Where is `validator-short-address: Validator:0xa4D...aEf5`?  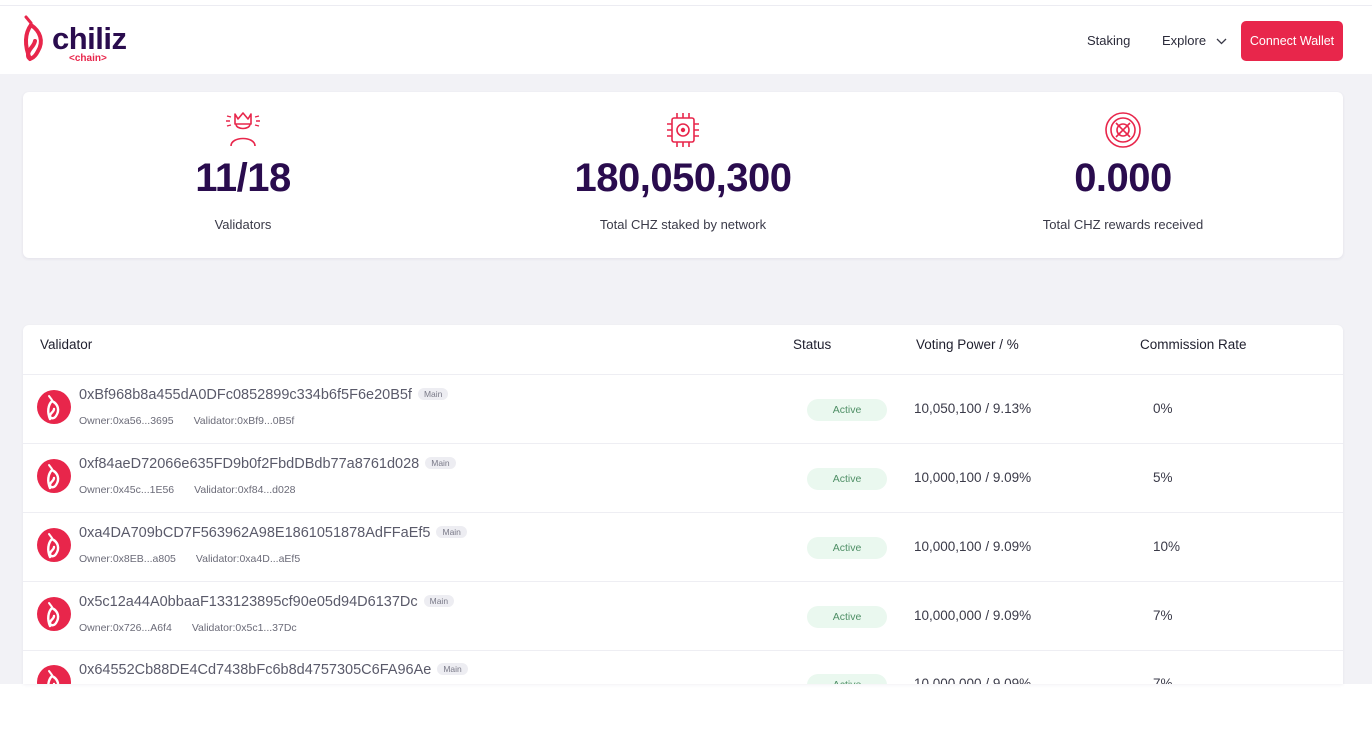 validator-short-address: Validator:0xa4D...aEf5 is located at coordinates (248, 559).